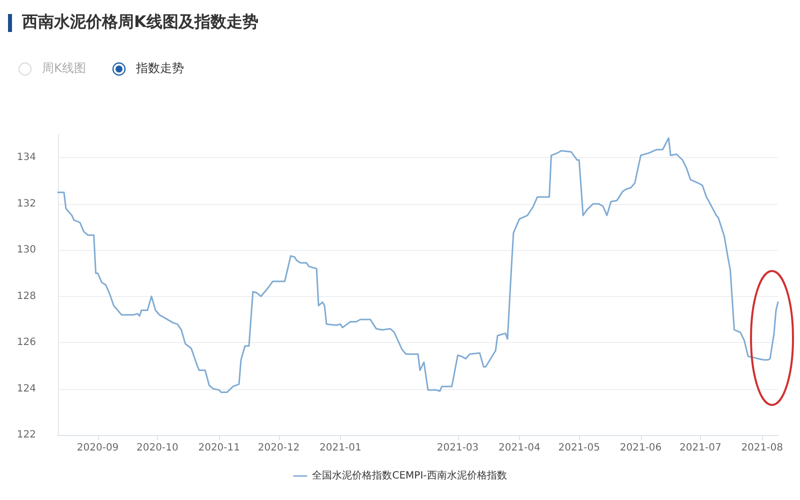 The width and height of the screenshot is (800, 500). I want to click on x-tick-label: 2021-07, so click(701, 448).